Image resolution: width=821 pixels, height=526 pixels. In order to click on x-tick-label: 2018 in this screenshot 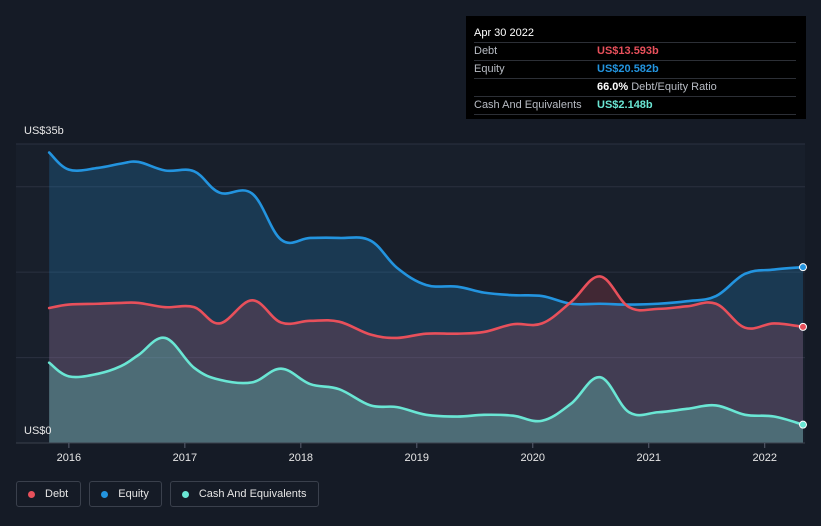, I will do `click(301, 458)`.